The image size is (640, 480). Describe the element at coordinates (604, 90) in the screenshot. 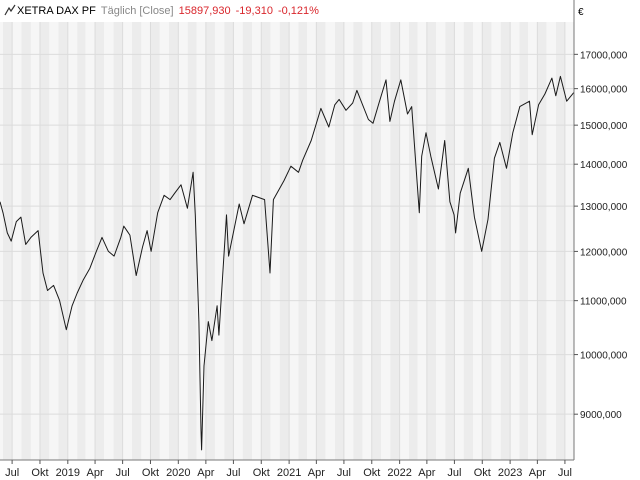

I see `y-tick-label: 16000,000` at that location.